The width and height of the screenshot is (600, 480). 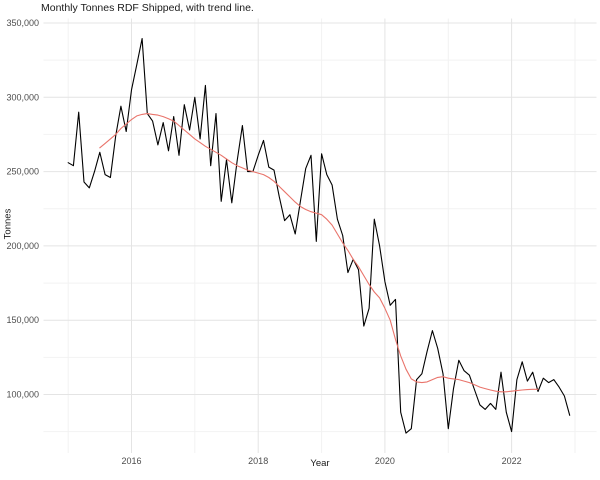 I want to click on x-tick-label: 2018, so click(x=258, y=461).